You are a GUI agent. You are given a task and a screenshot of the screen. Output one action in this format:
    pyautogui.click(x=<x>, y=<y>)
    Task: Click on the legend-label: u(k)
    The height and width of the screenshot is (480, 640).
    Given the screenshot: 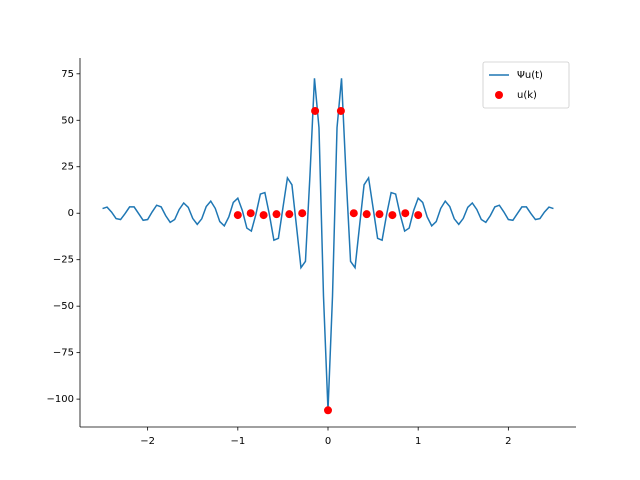 What is the action you would take?
    pyautogui.click(x=527, y=95)
    